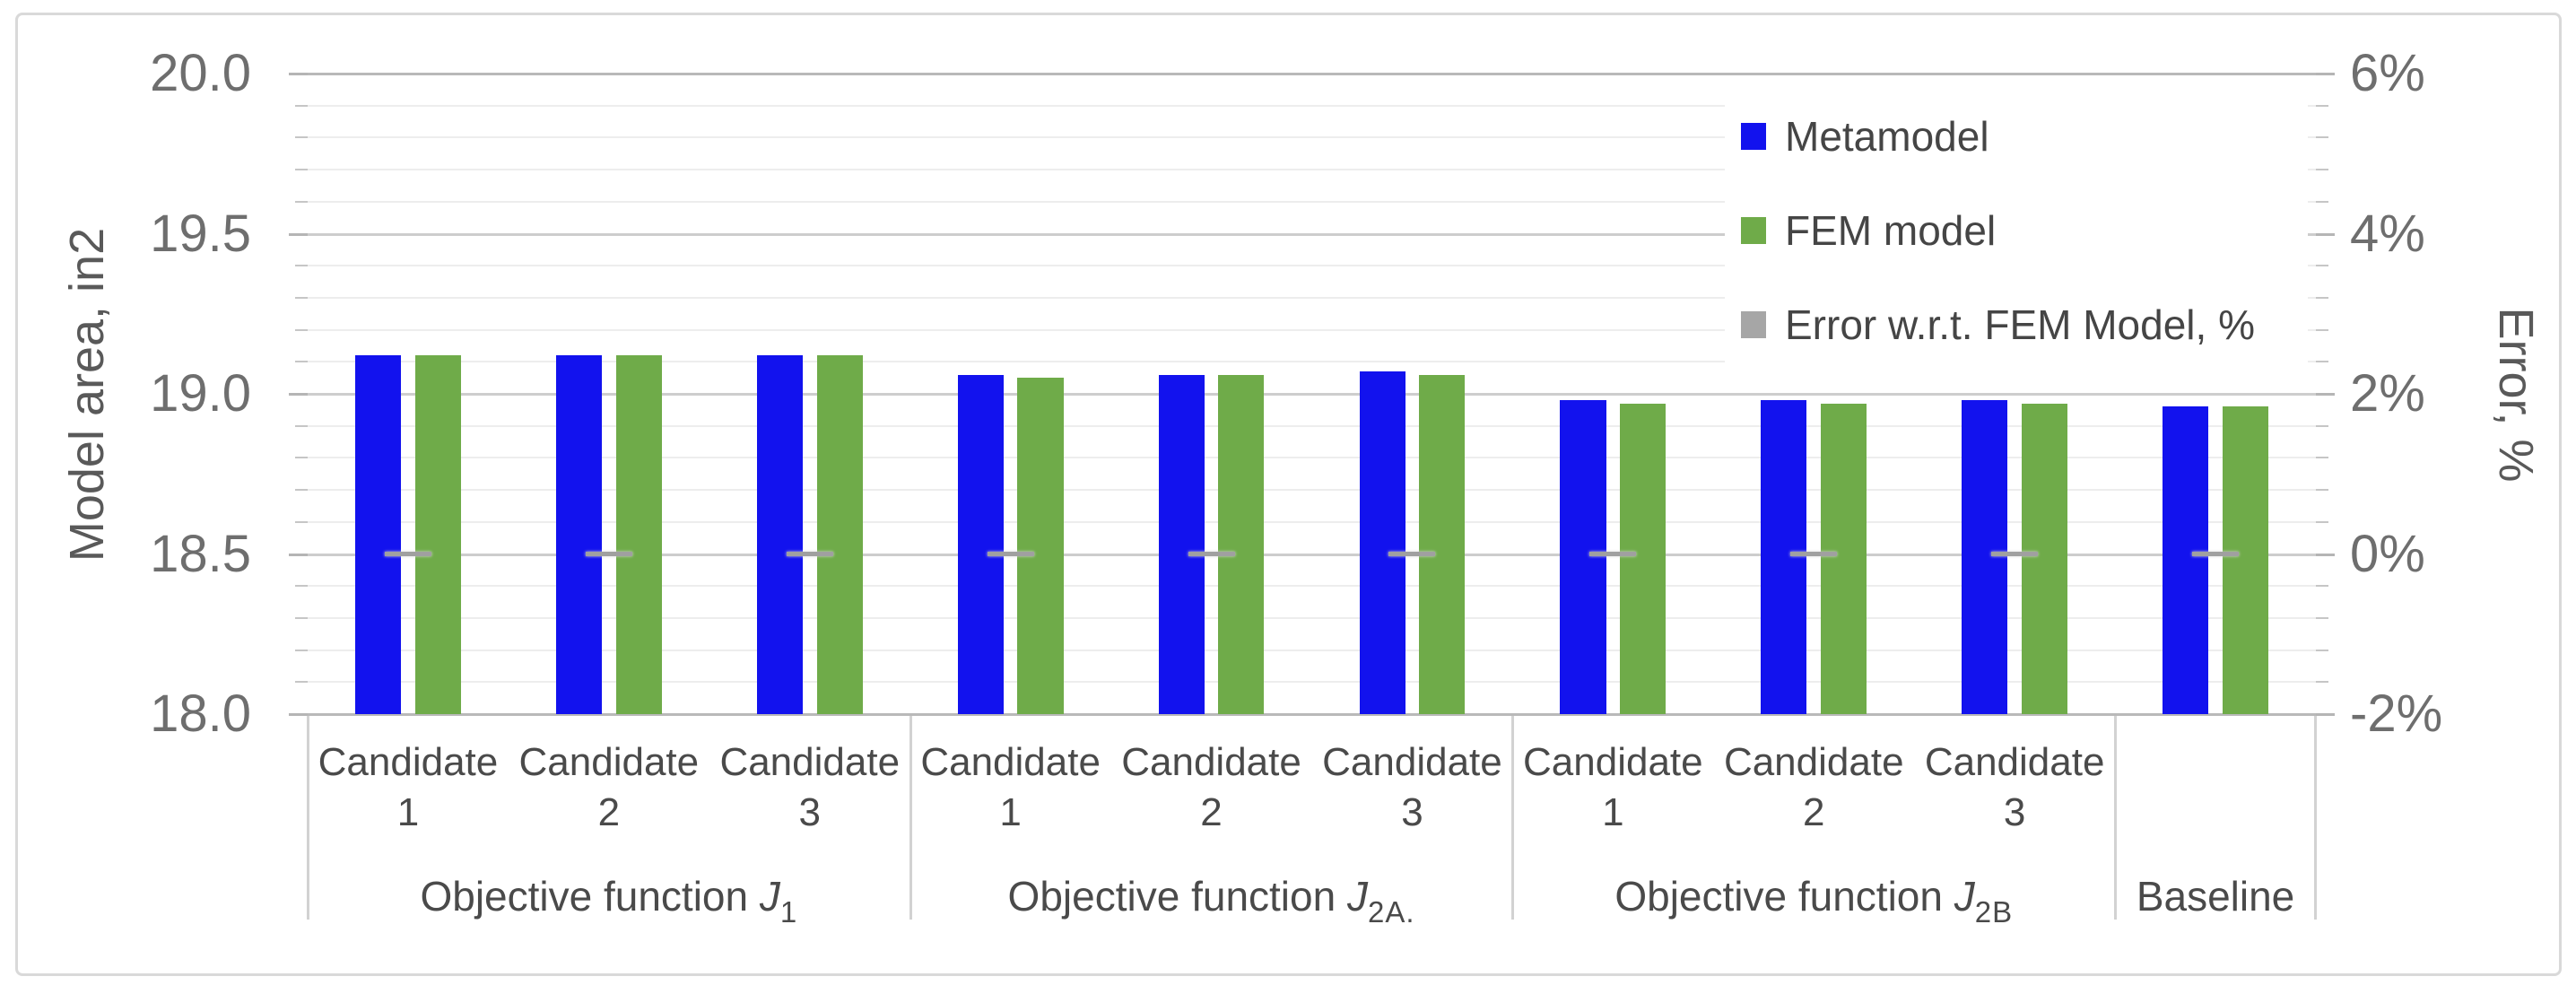  What do you see at coordinates (2387, 233) in the screenshot?
I see `right-axis-tick-label: 4%` at bounding box center [2387, 233].